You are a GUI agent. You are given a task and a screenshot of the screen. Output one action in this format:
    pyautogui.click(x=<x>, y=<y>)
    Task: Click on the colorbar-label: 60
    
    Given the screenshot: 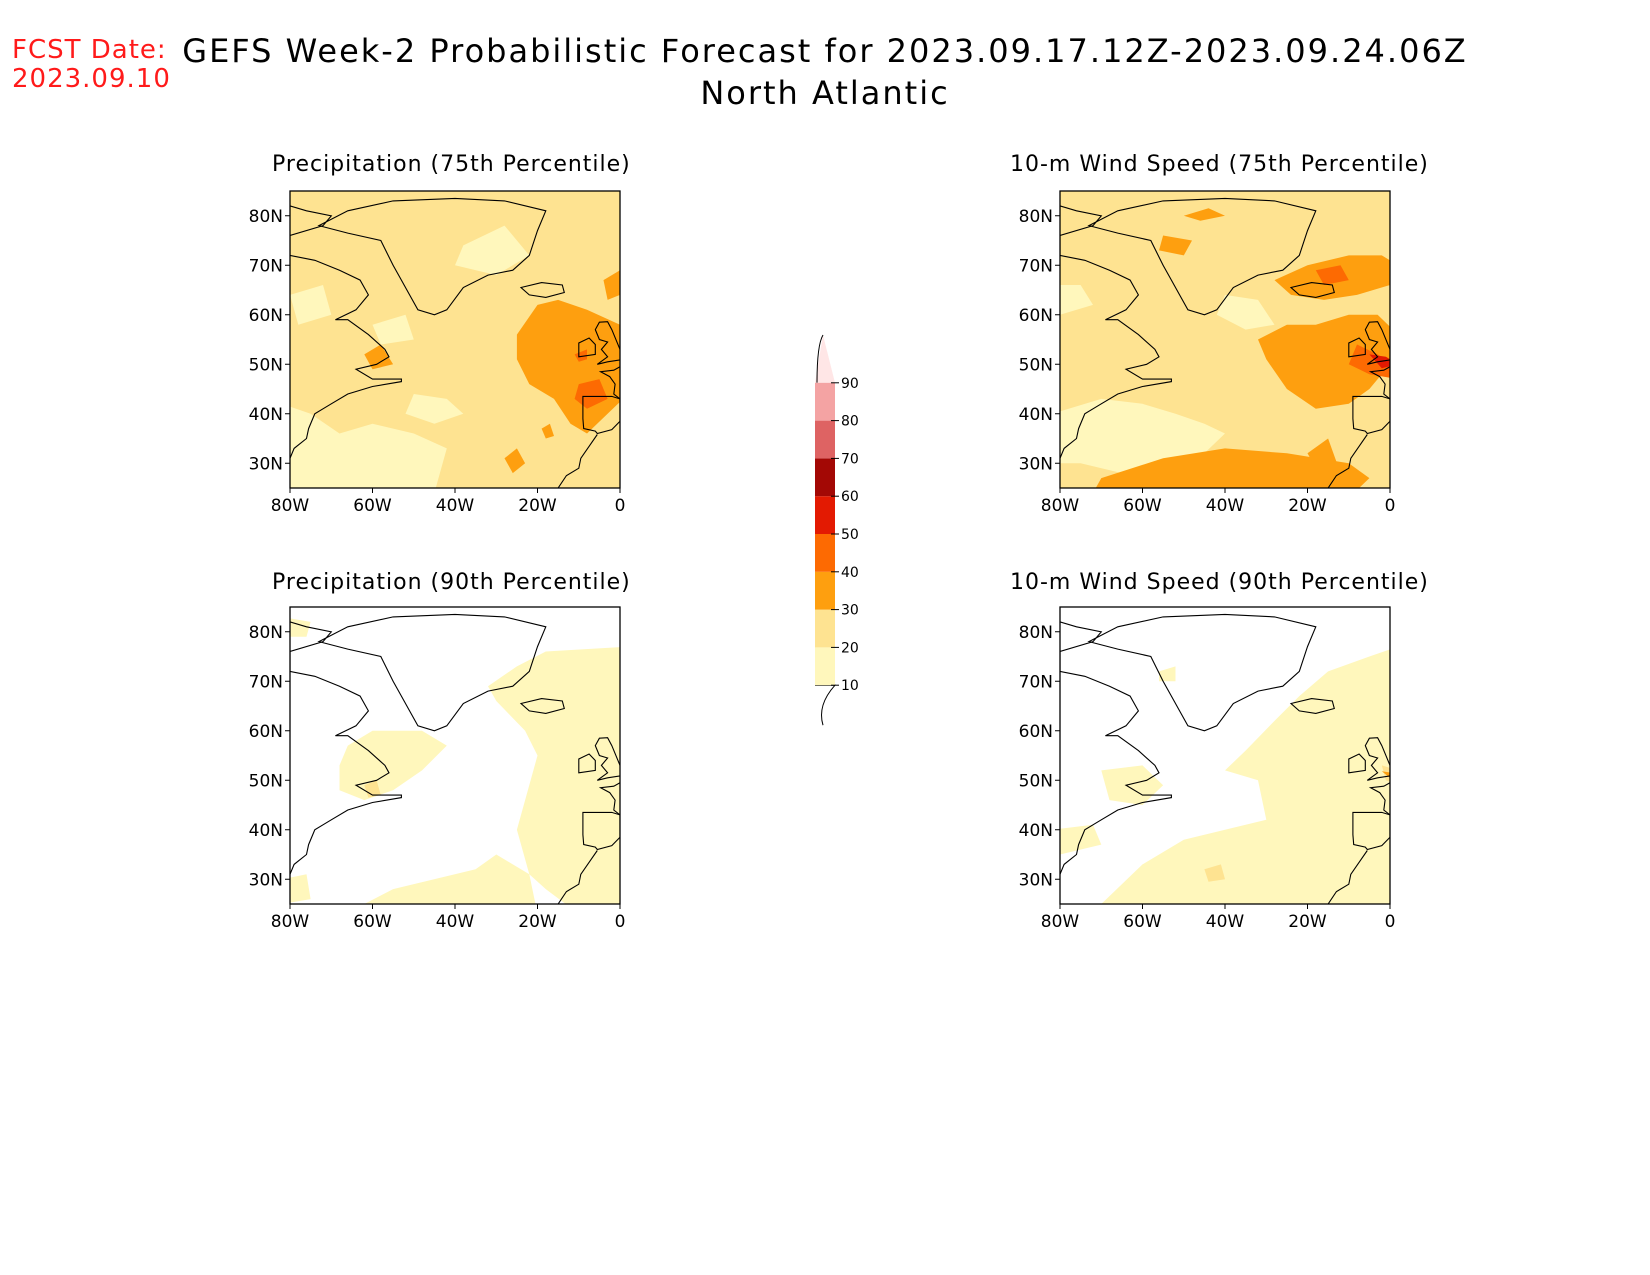 What is the action you would take?
    pyautogui.click(x=850, y=497)
    